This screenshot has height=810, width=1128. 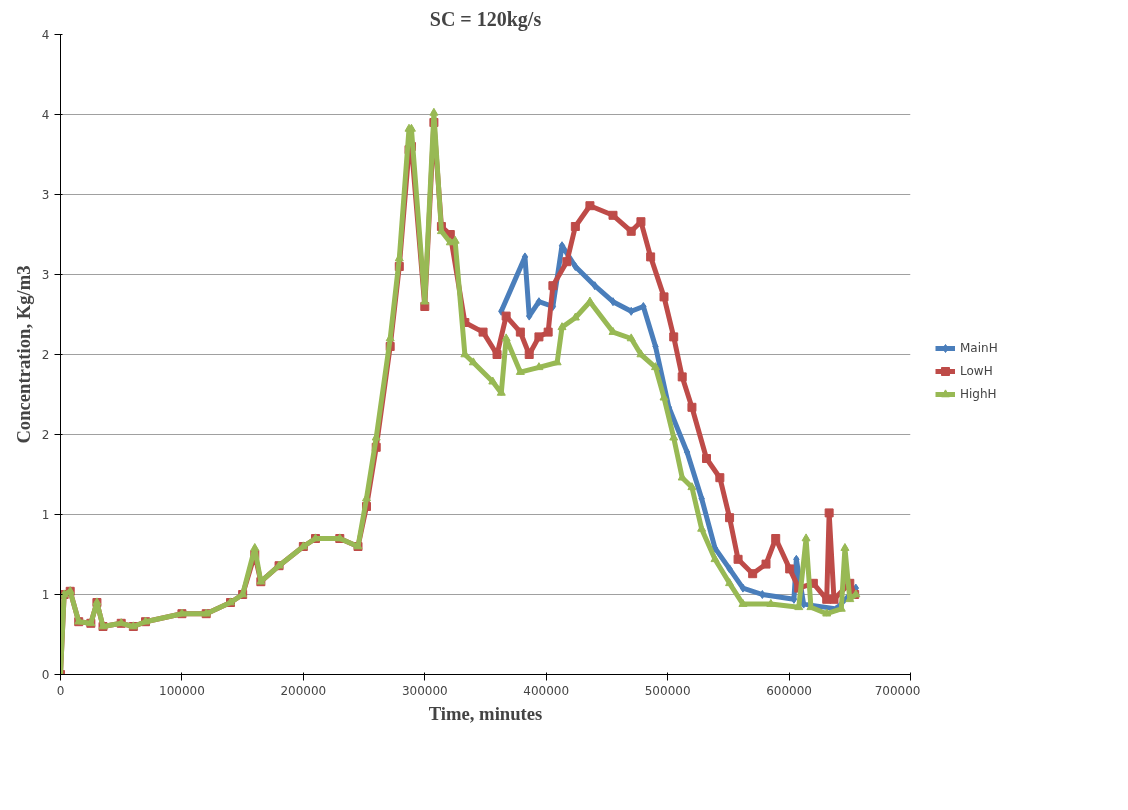 I want to click on x-tick-label: 200000, so click(x=303, y=690).